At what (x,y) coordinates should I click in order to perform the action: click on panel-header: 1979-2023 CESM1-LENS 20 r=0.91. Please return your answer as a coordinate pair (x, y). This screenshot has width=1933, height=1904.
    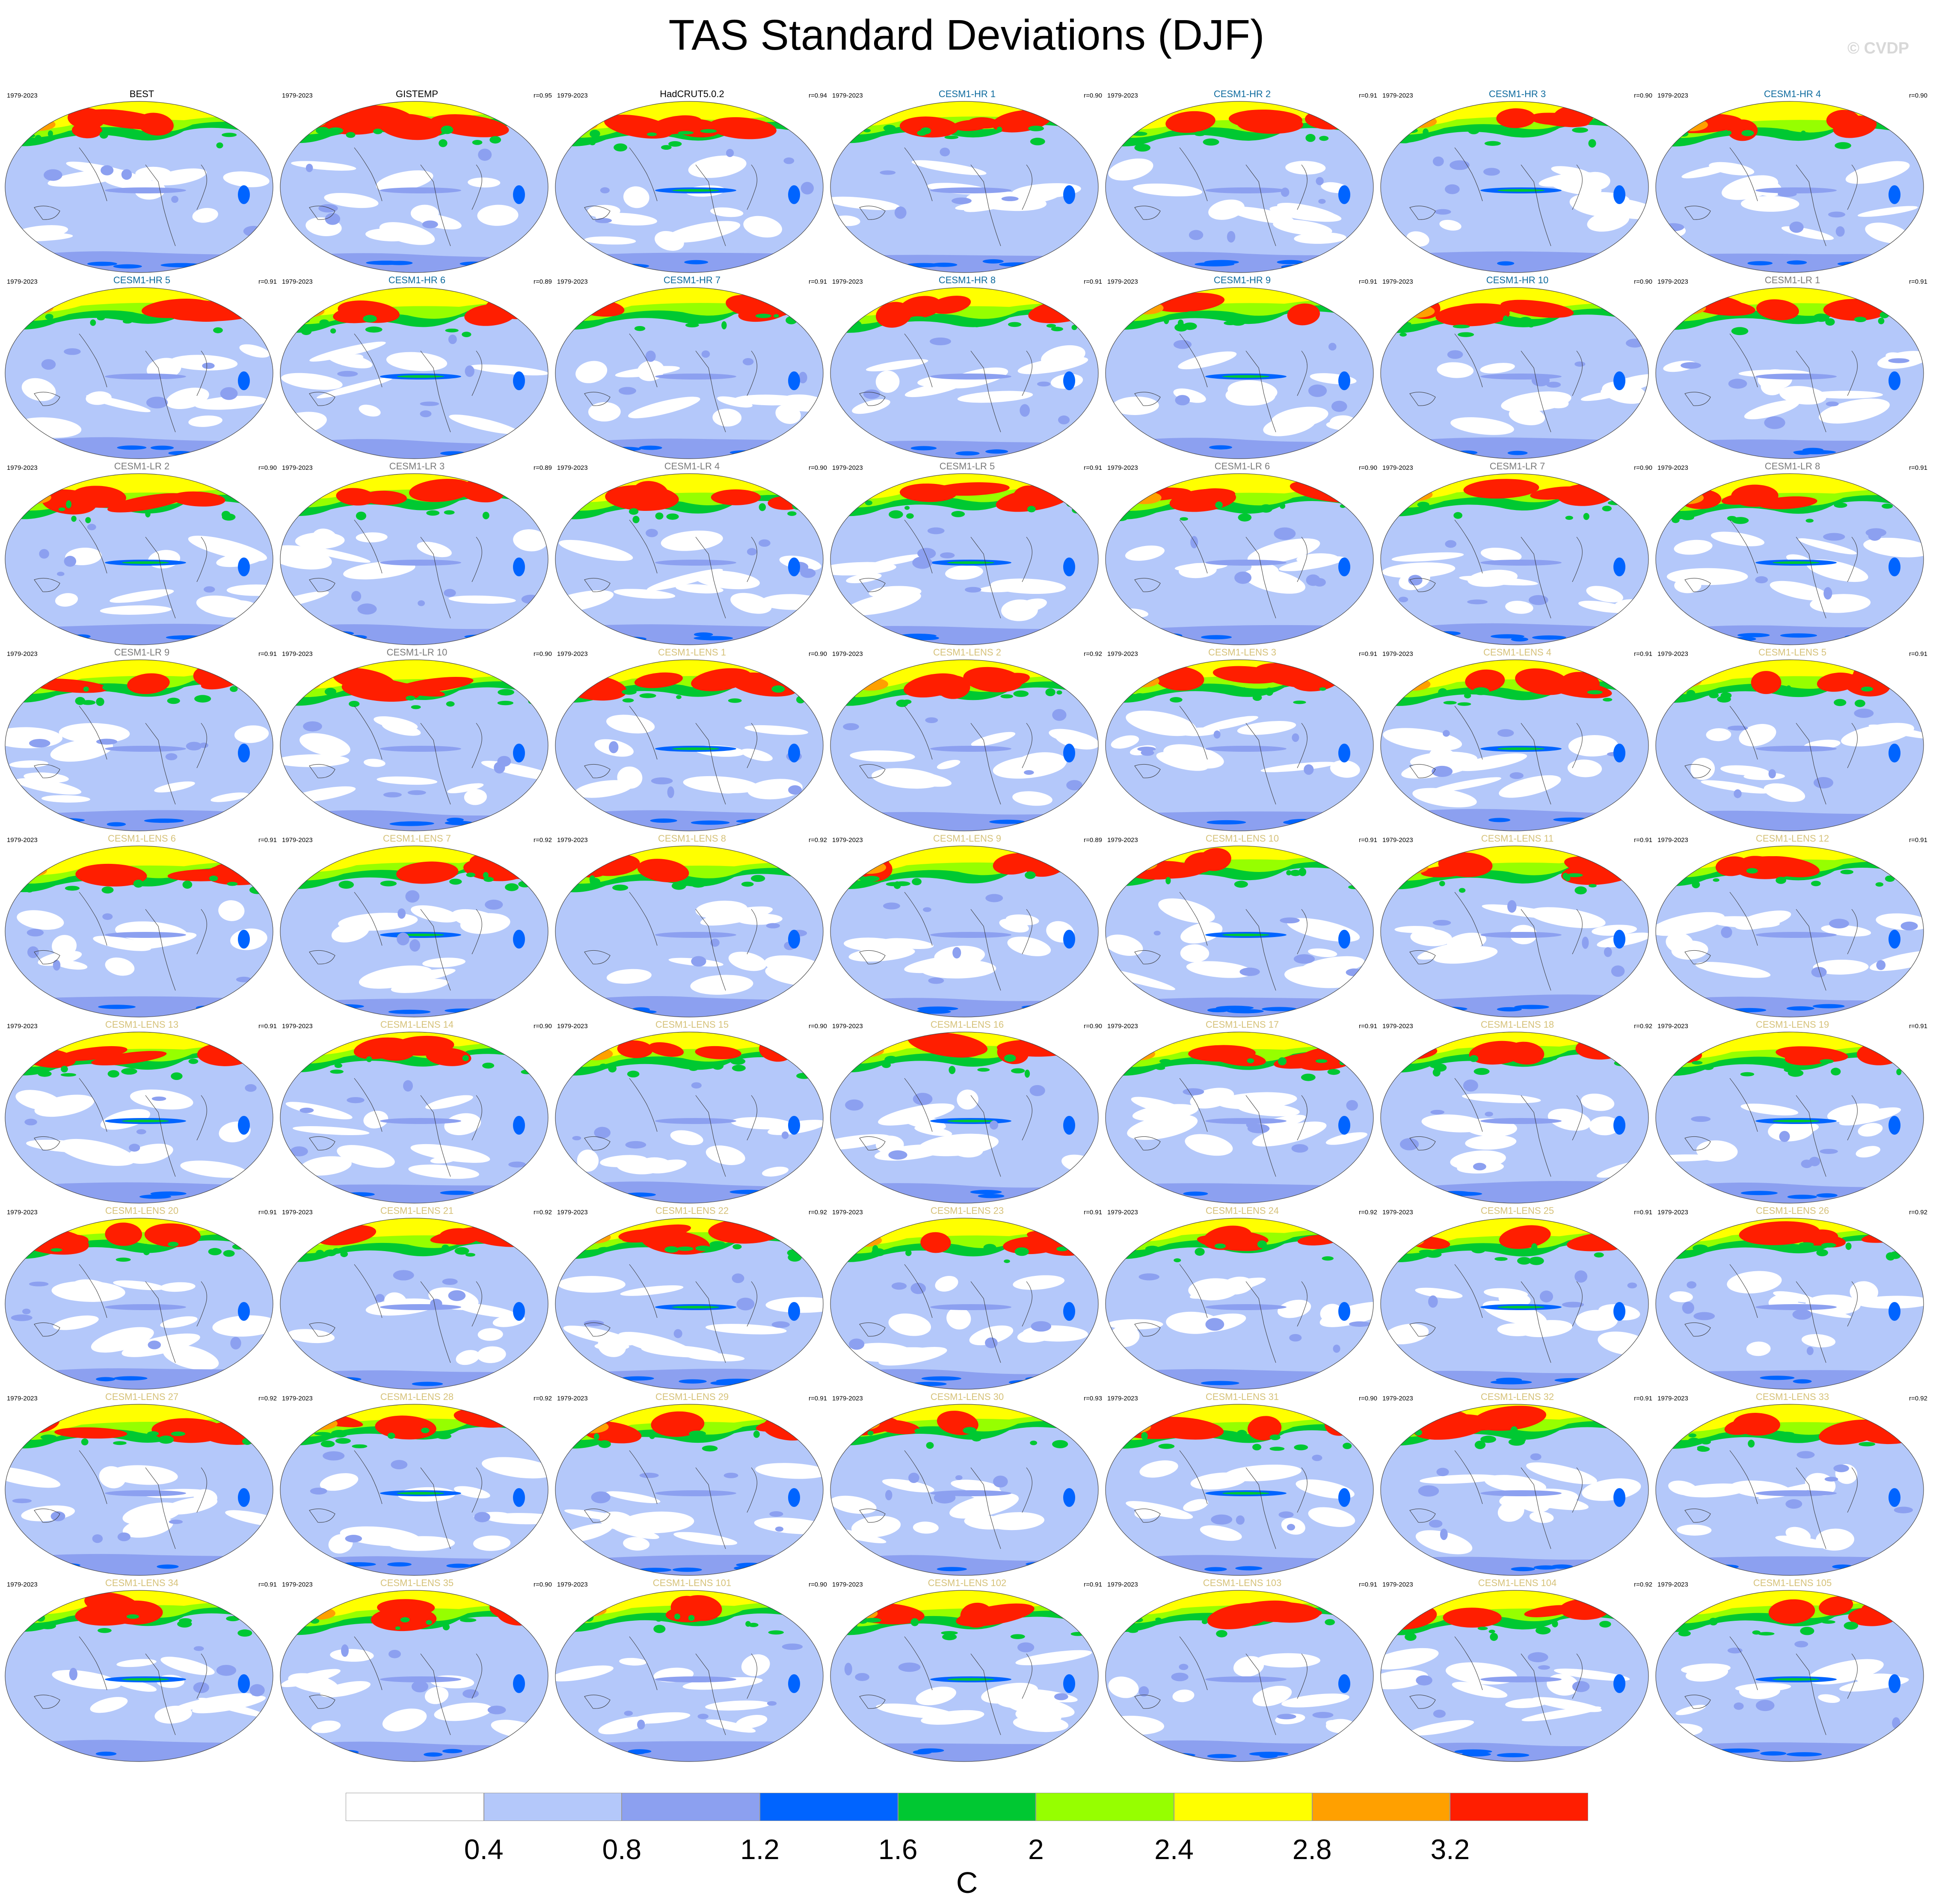
    Looking at the image, I should click on (142, 1210).